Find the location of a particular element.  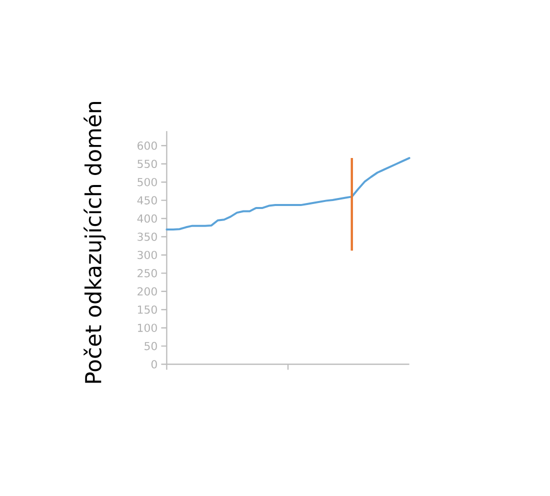

y-tick-label: 250 is located at coordinates (147, 273).